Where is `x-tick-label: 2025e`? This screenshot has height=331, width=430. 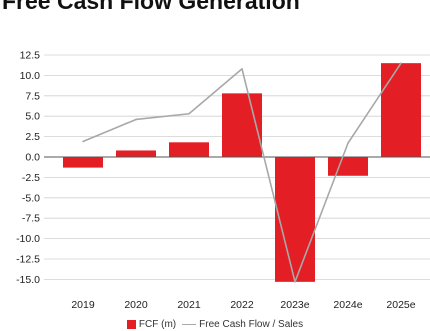 x-tick-label: 2025e is located at coordinates (400, 305).